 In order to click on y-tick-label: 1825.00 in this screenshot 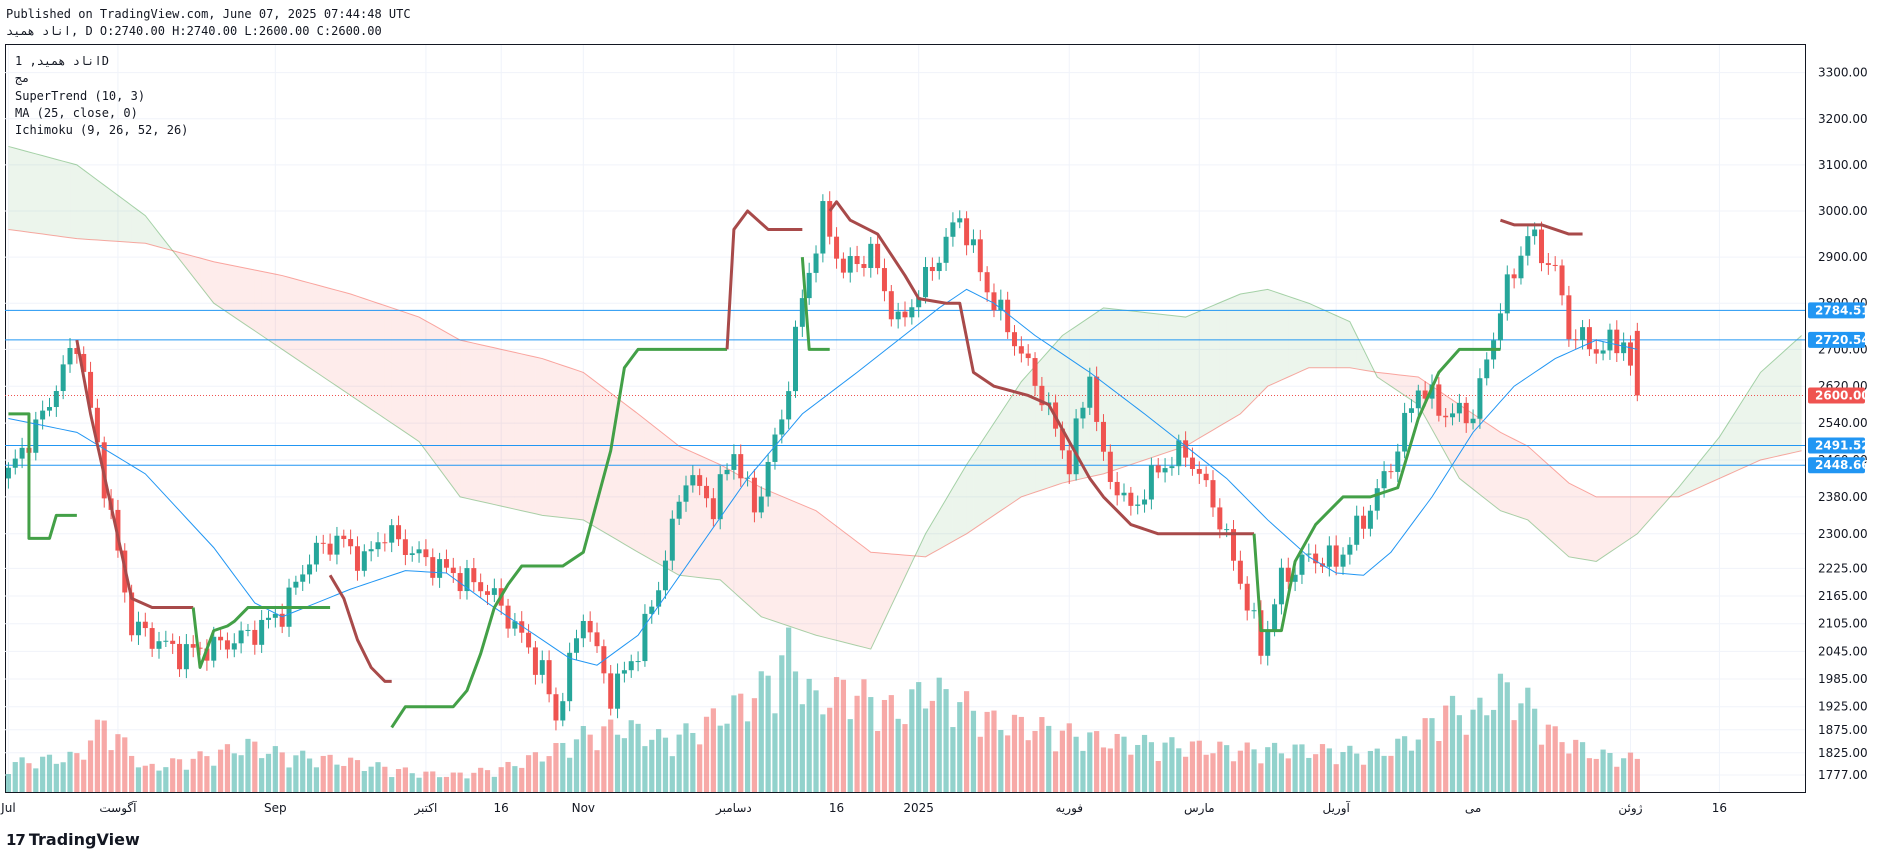, I will do `click(1843, 753)`.